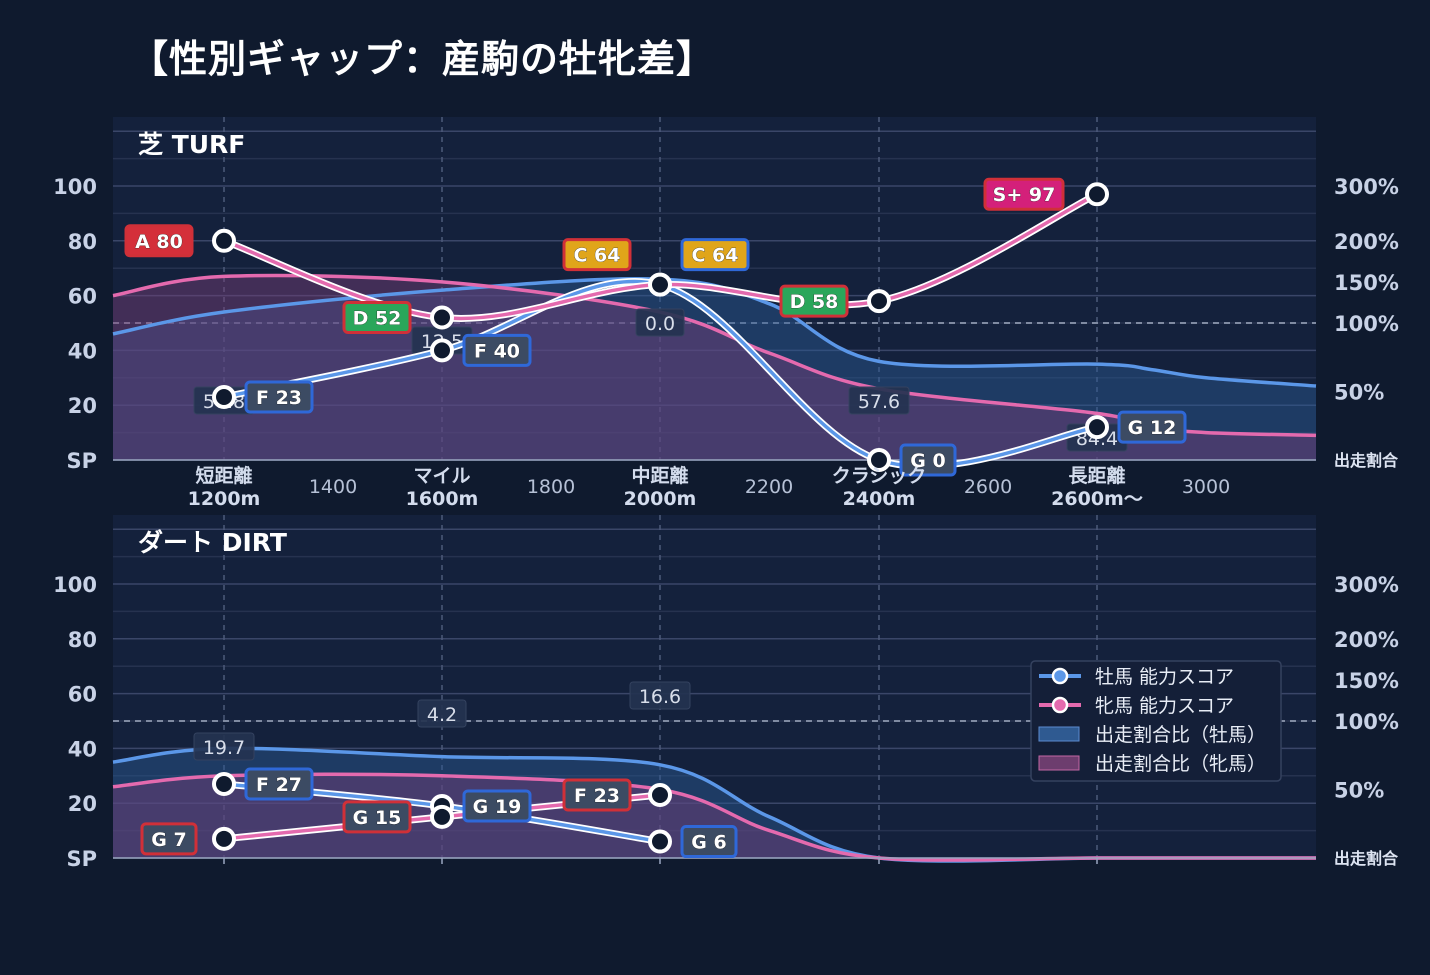  I want to click on male-area-legend-swatch, so click(1059, 734).